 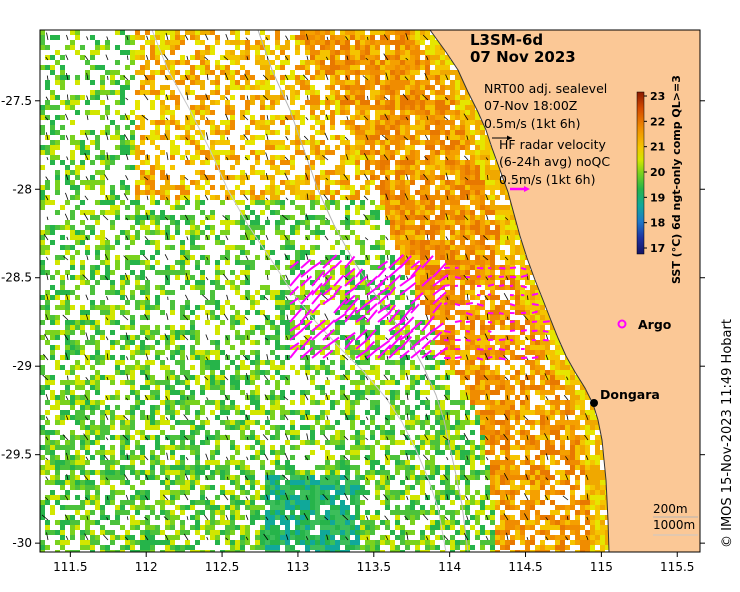 What do you see at coordinates (553, 144) in the screenshot?
I see `radar-legend-line1: HF radar velocity` at bounding box center [553, 144].